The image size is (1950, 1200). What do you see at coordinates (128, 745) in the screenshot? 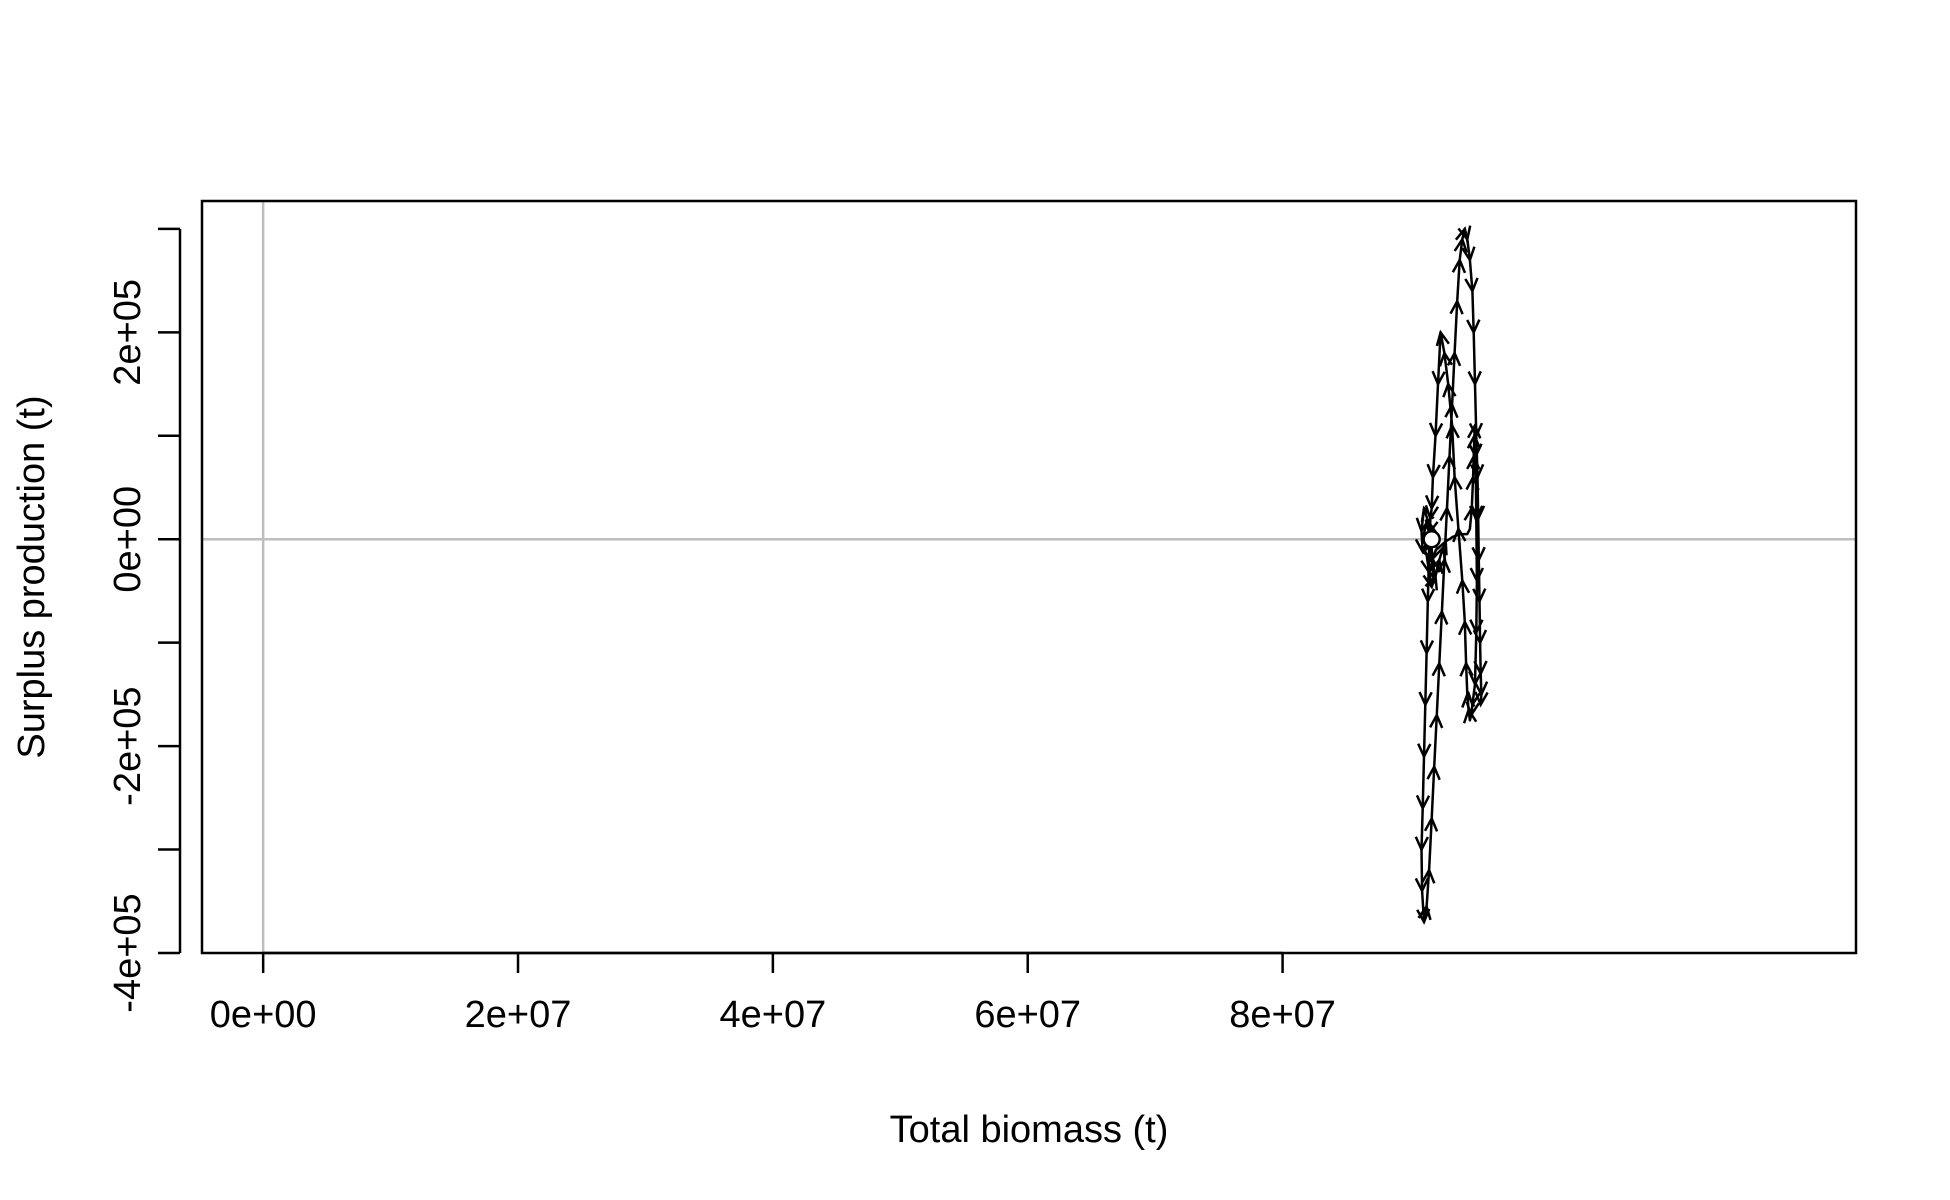
I see `y-tick-label: -2e+05` at bounding box center [128, 745].